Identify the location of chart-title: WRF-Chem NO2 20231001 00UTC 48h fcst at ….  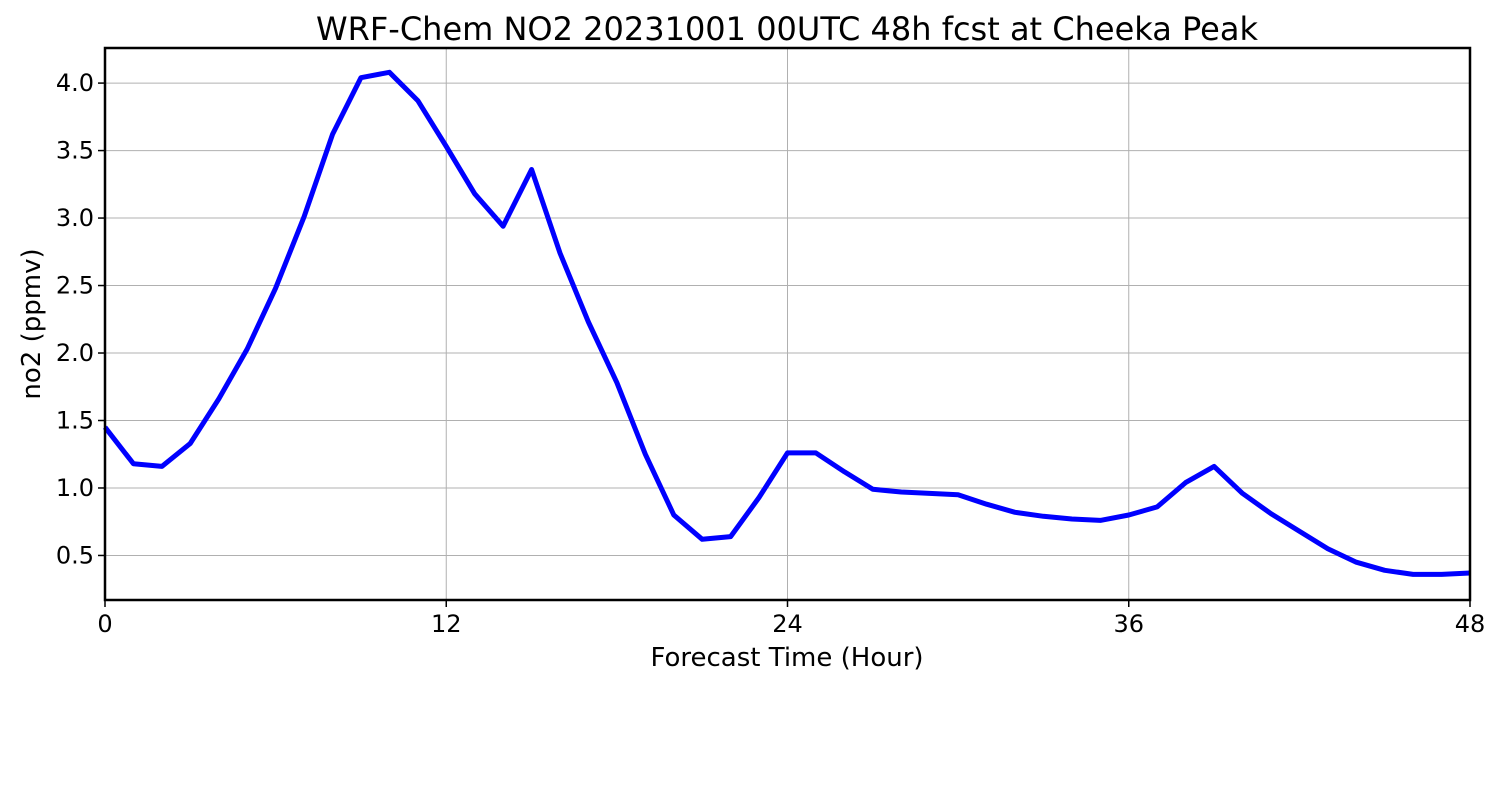
(787, 29).